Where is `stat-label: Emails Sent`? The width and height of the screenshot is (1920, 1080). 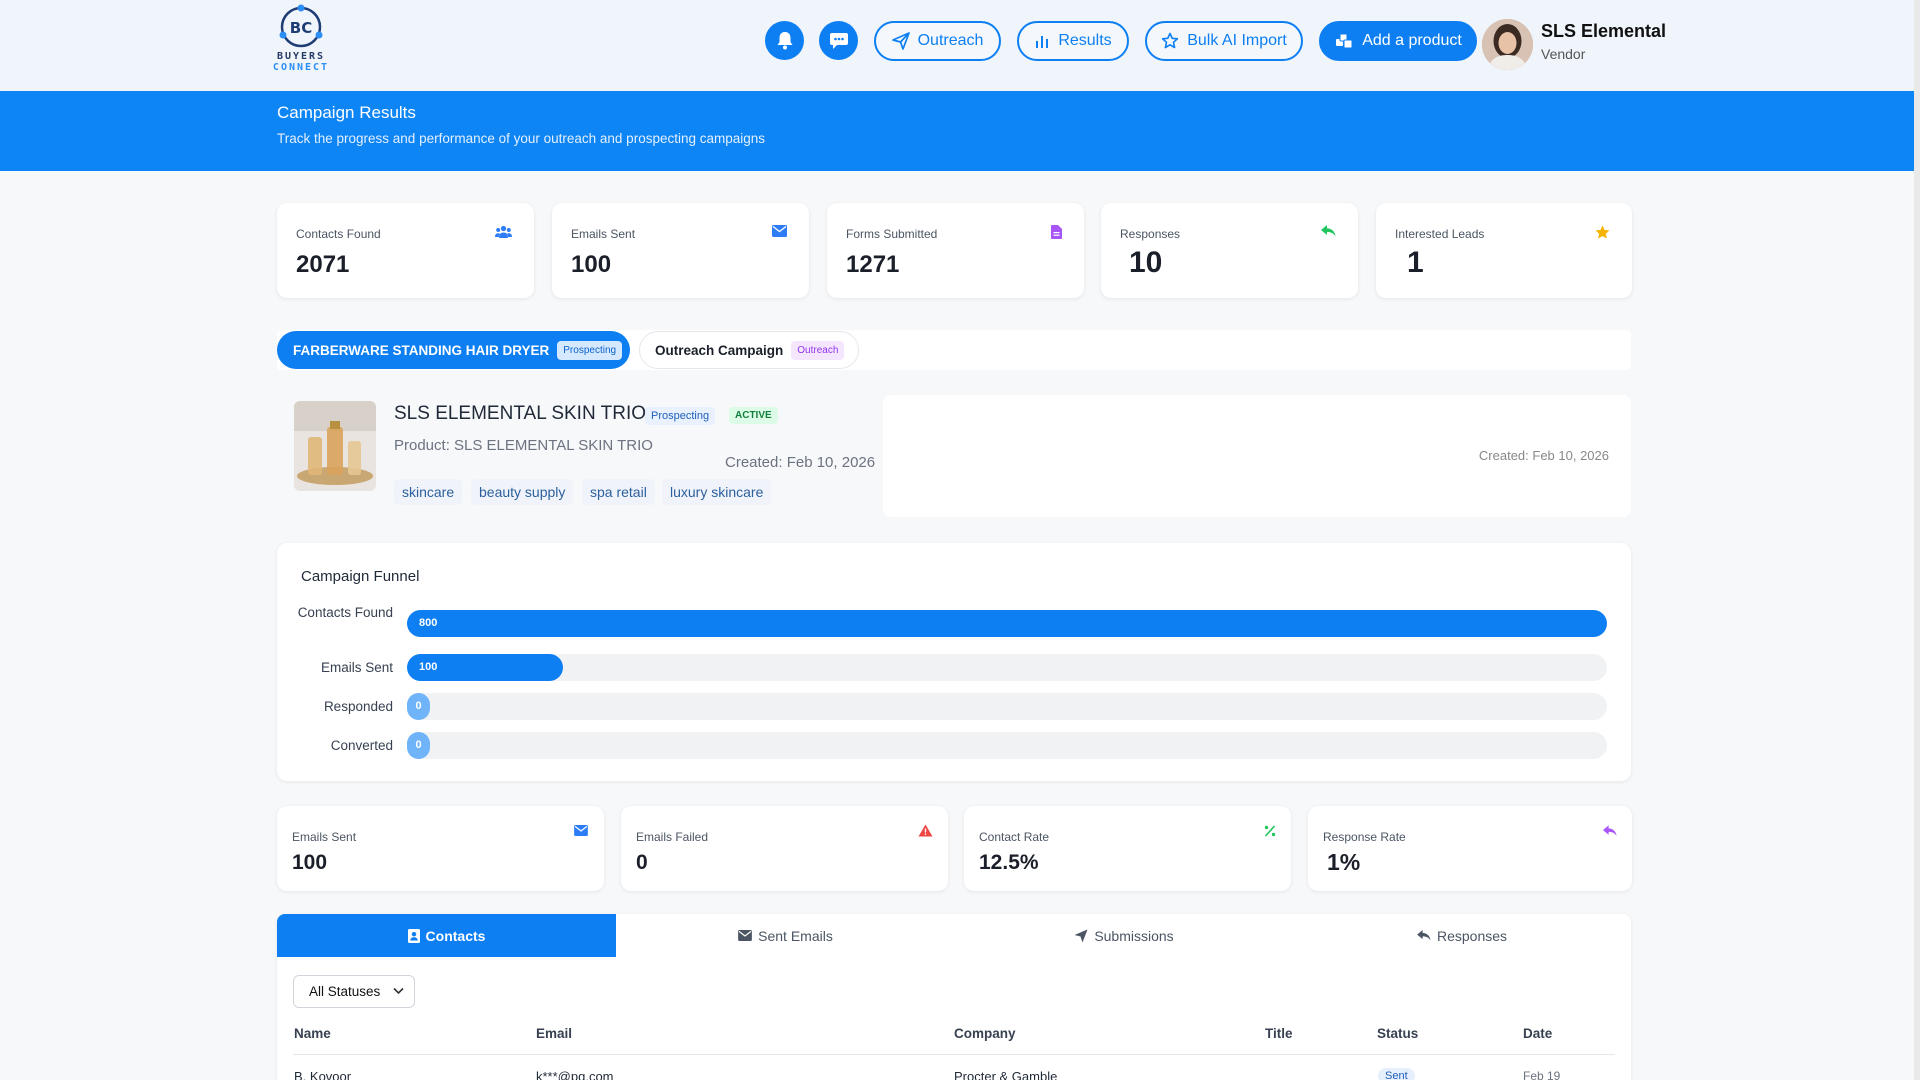
stat-label: Emails Sent is located at coordinates (603, 234).